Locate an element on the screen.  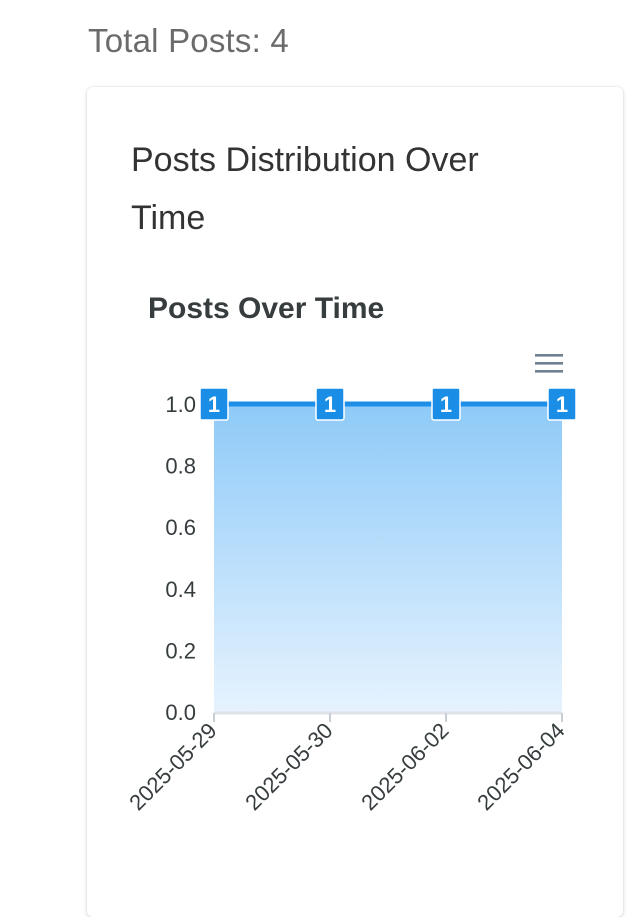
y-tick-label: 0.8 is located at coordinates (180, 466).